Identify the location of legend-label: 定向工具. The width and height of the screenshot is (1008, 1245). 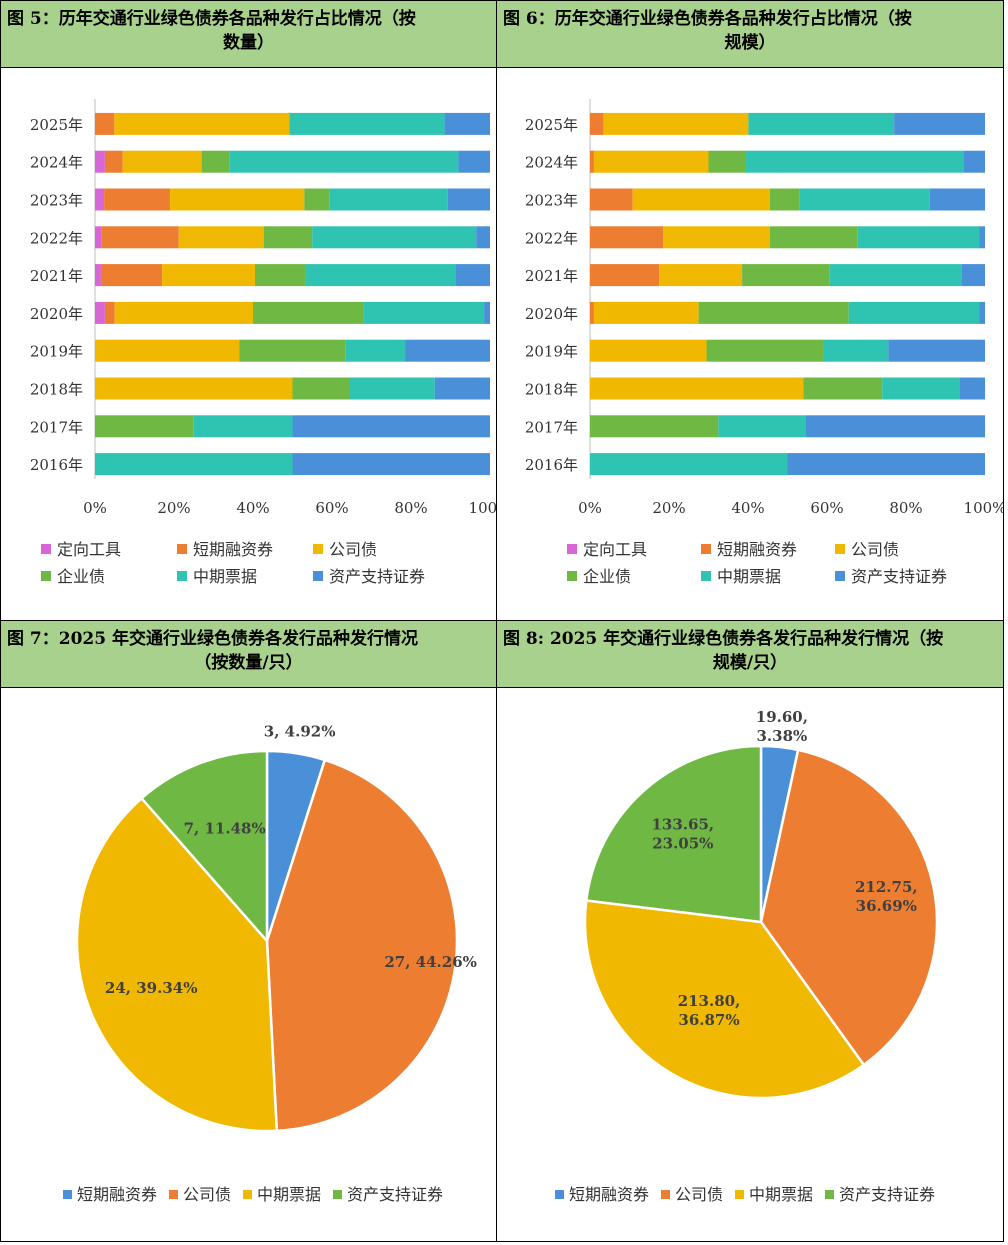
(615, 549).